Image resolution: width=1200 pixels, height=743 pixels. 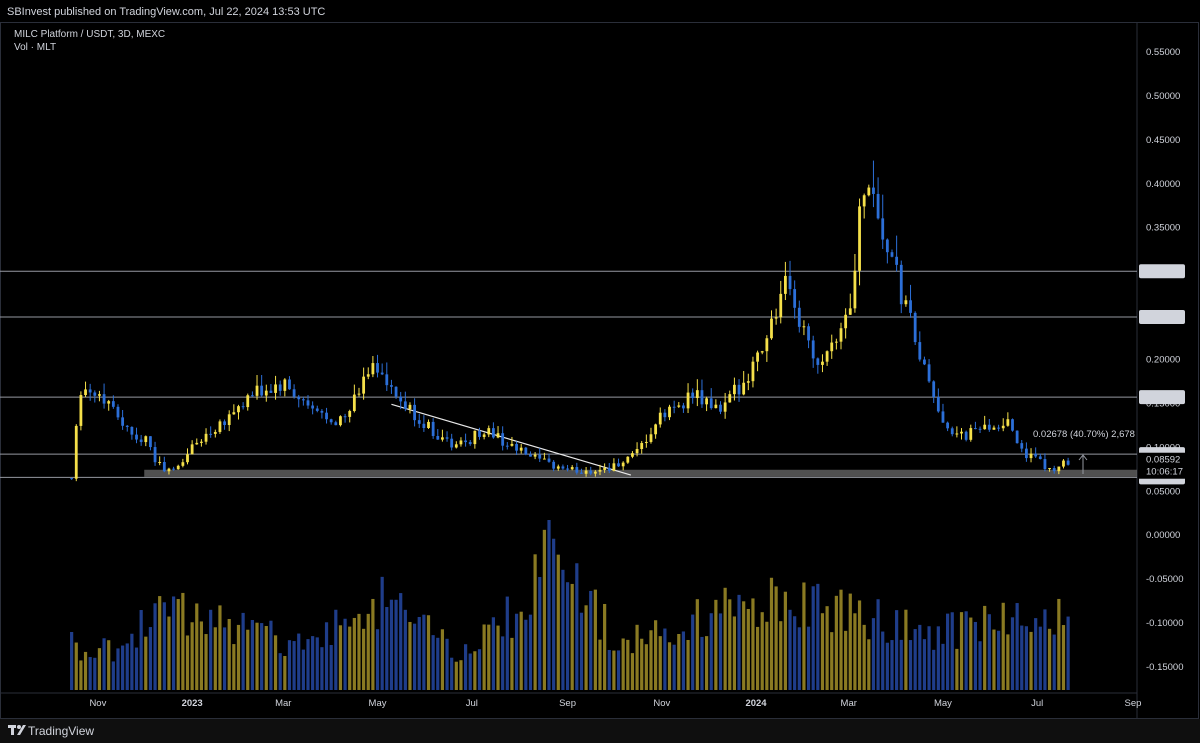 I want to click on measure-annotation: 0.02678 (40.70%) 2,678, so click(x=1084, y=434).